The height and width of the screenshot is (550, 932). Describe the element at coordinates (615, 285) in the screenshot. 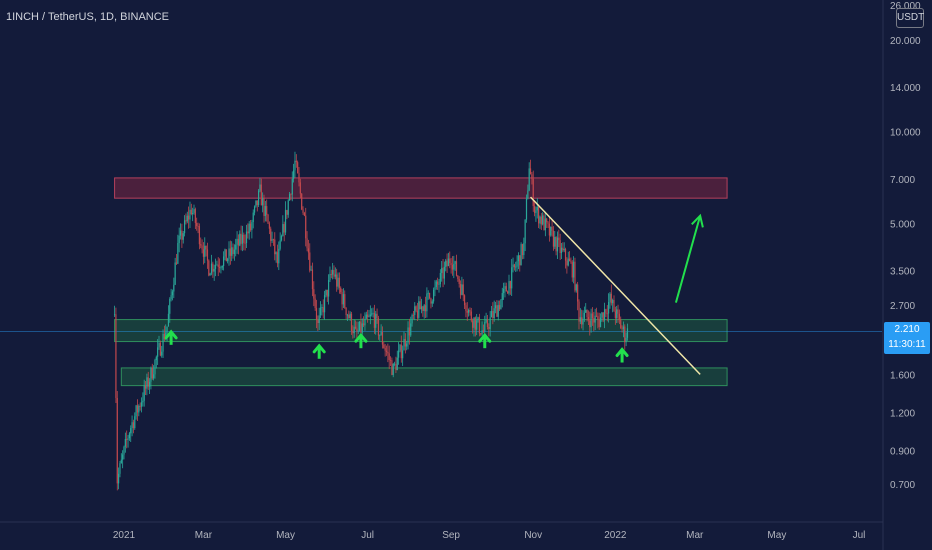

I see `descending-trendline` at that location.